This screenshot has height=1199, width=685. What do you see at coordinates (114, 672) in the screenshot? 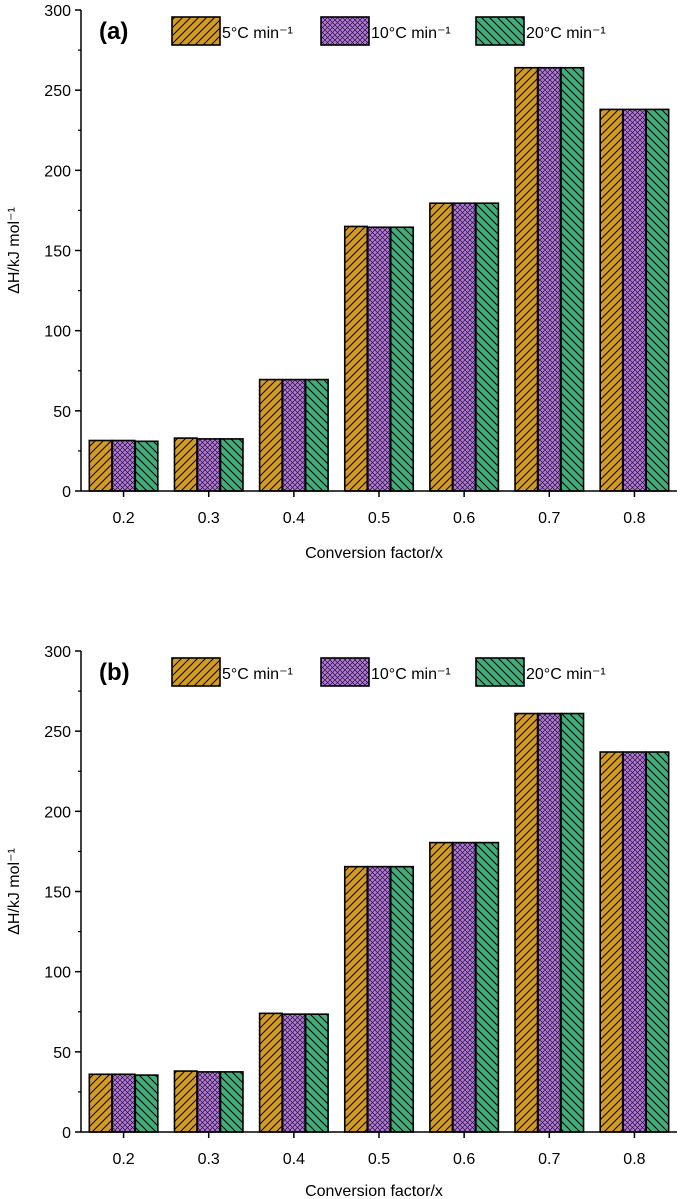
I see `panel-label: (b)` at bounding box center [114, 672].